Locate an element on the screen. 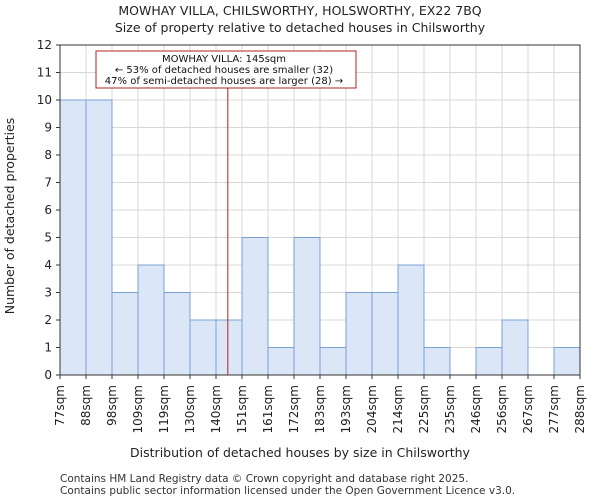 This screenshot has width=600, height=500. x-tick-label: 88sqm is located at coordinates (86, 405).